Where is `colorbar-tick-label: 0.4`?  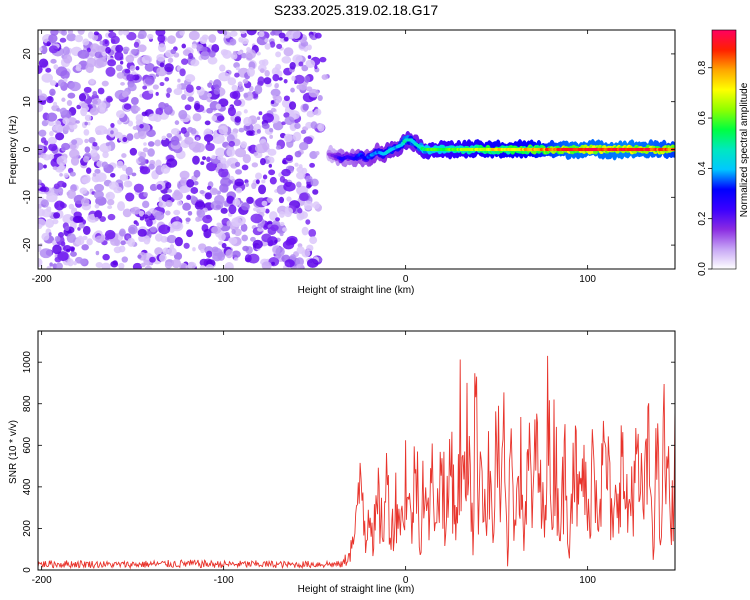
colorbar-tick-label: 0.4 is located at coordinates (702, 168).